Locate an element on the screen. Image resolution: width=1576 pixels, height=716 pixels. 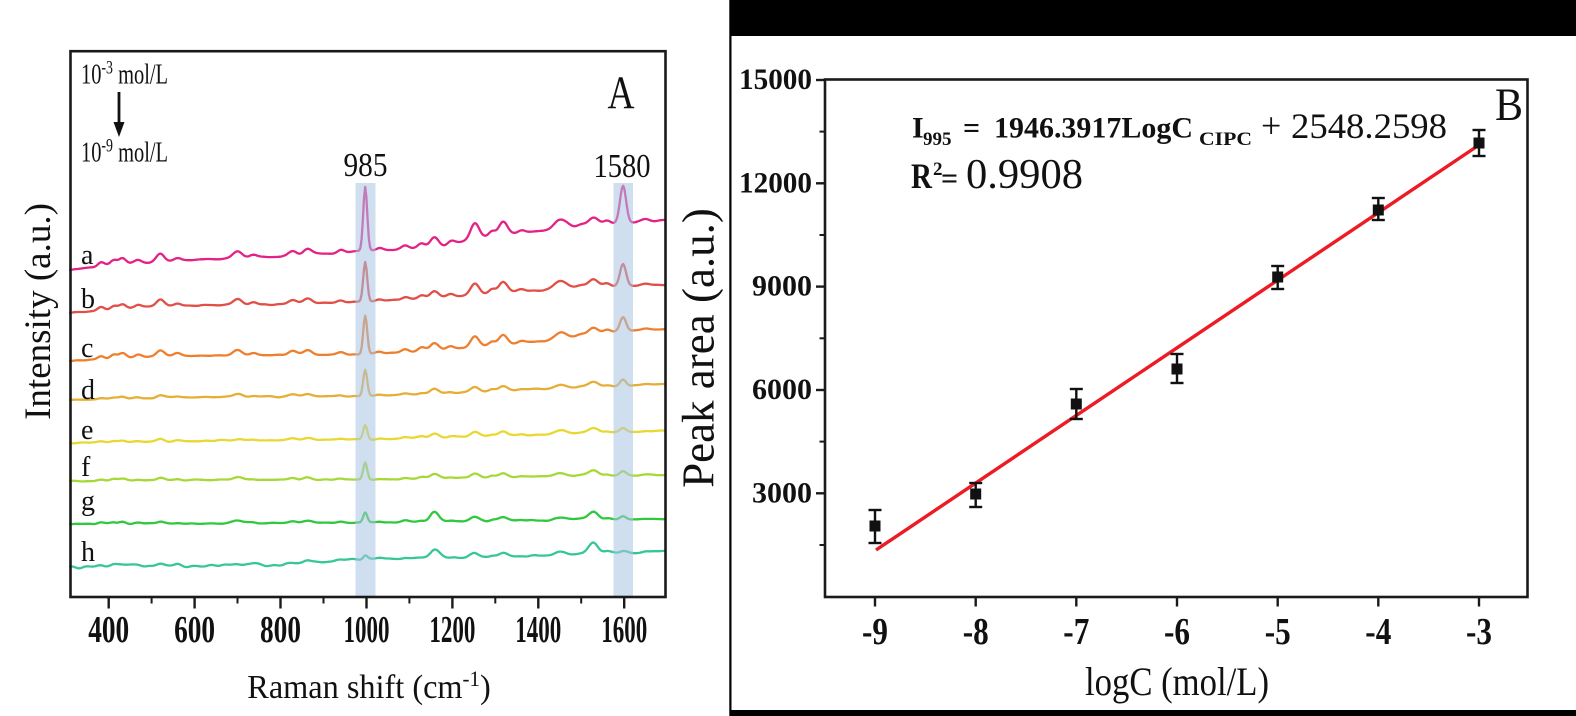
svg-text: -7 is located at coordinates (1076, 632).